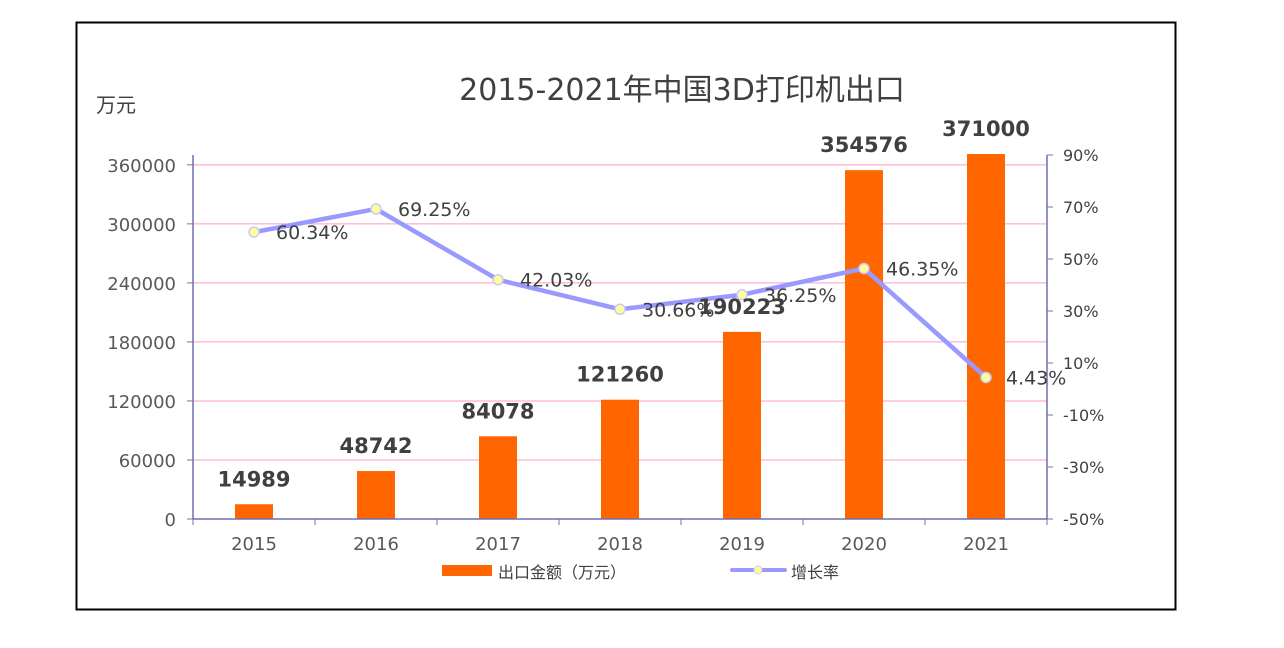  Describe the element at coordinates (1083, 519) in the screenshot. I see `right-axis-tick-label: -50%` at that location.